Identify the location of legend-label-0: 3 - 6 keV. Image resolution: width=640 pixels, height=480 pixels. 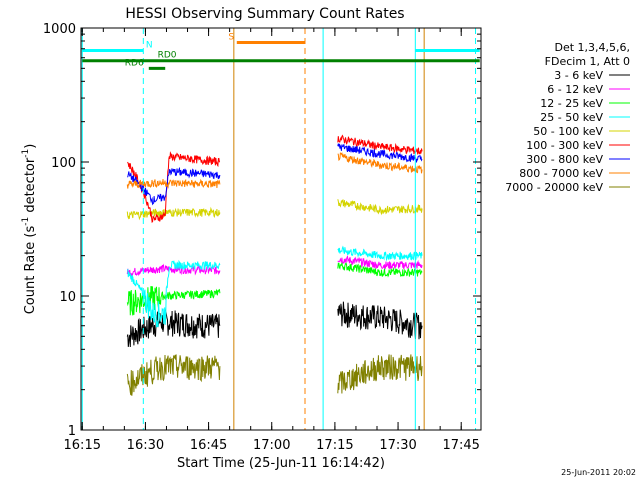
(578, 75).